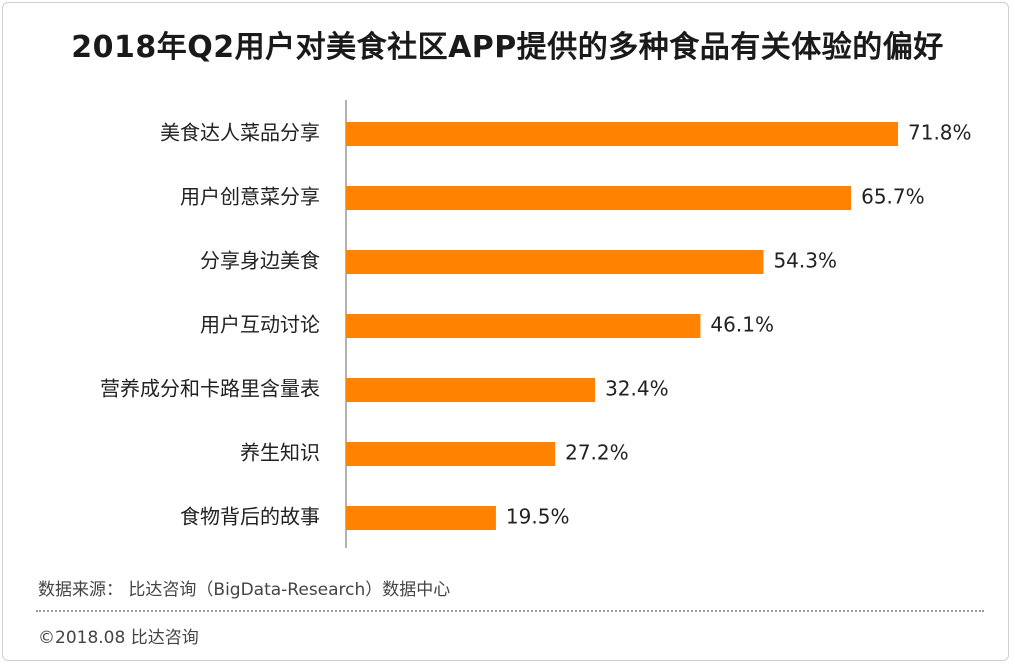 The height and width of the screenshot is (667, 1015). Describe the element at coordinates (118, 638) in the screenshot. I see `copyright-note: ©2018.08 比达咨询` at that location.